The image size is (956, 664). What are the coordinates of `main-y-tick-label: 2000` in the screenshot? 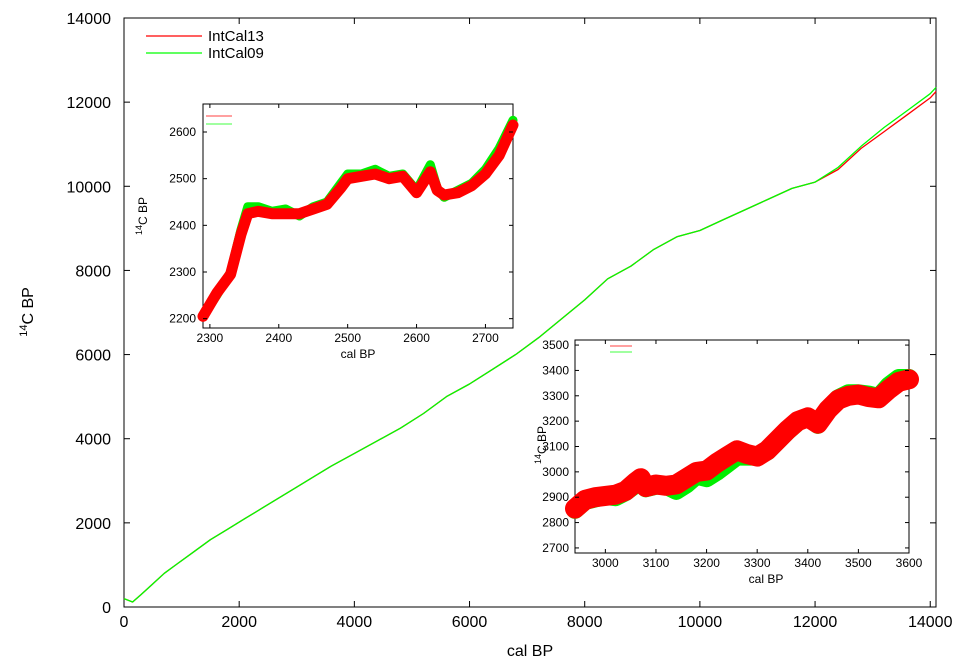 It's located at (93, 524).